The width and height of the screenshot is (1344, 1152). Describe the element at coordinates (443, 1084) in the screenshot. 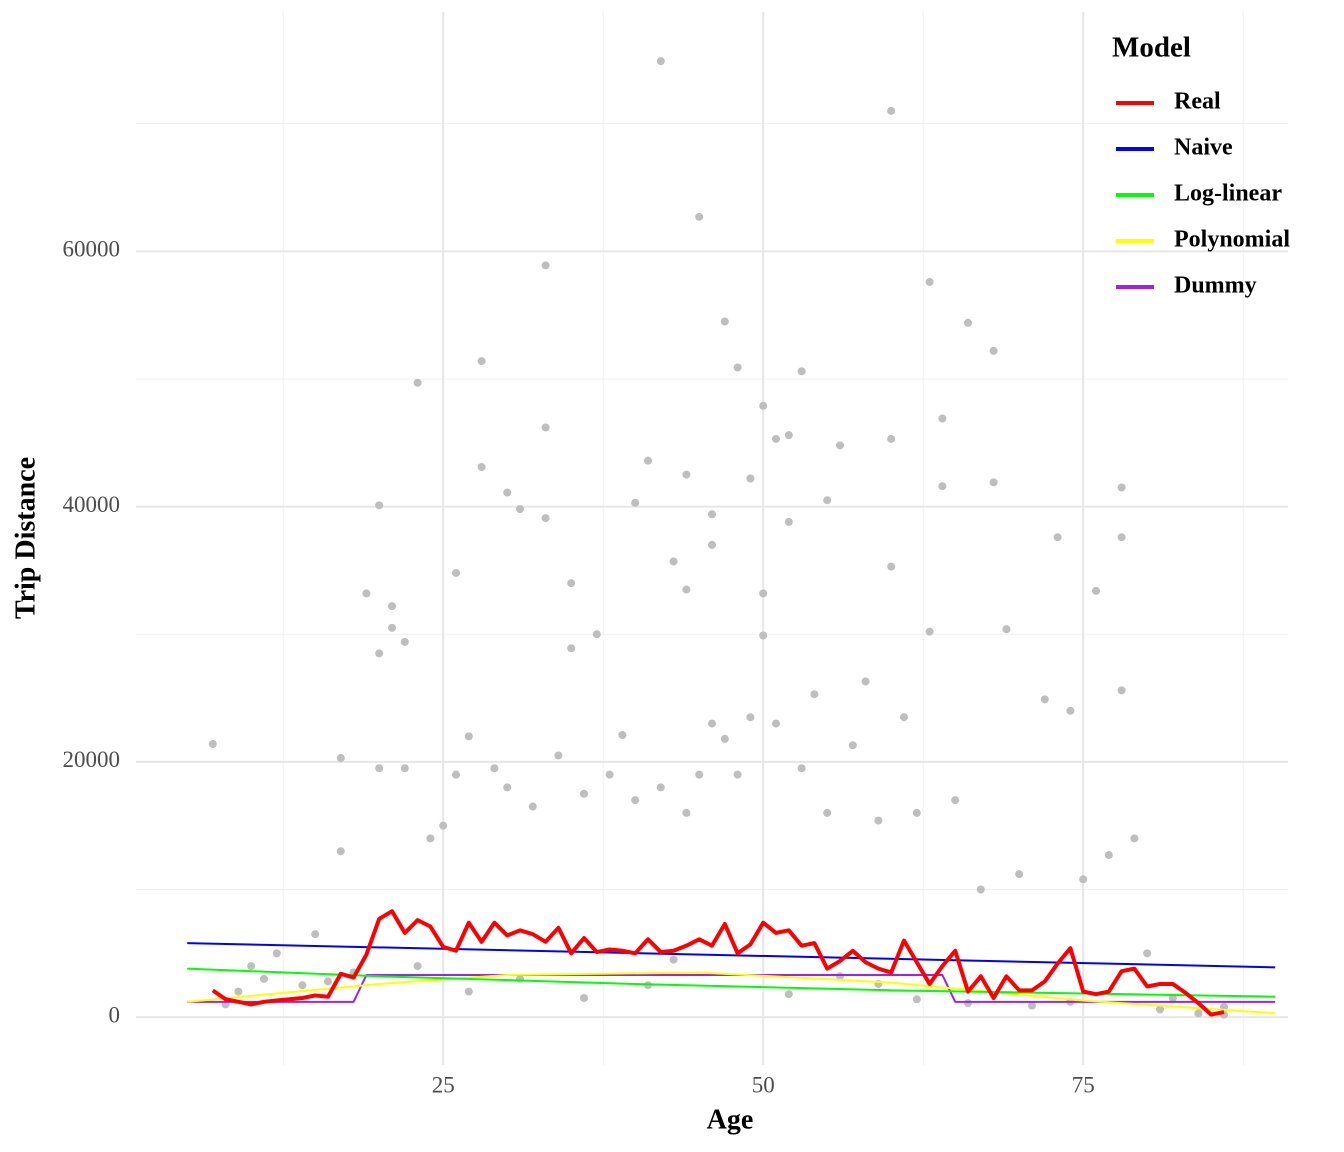

I see `x-tick-label: 25` at that location.